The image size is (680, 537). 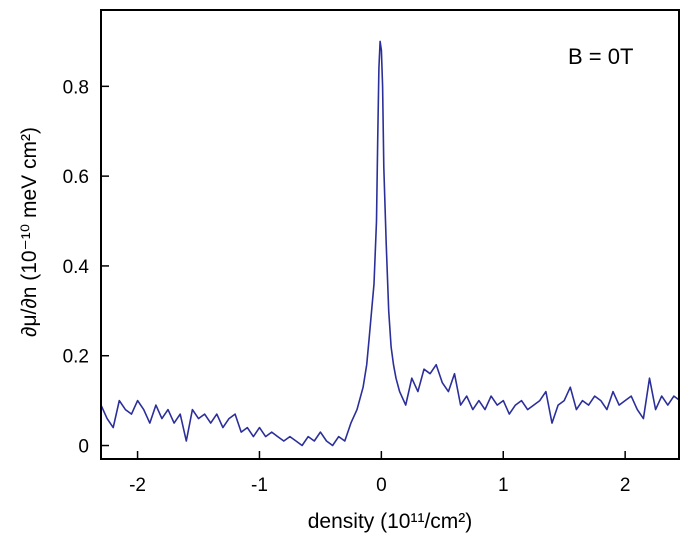 What do you see at coordinates (76, 177) in the screenshot?
I see `y-tick-label: 0.6` at bounding box center [76, 177].